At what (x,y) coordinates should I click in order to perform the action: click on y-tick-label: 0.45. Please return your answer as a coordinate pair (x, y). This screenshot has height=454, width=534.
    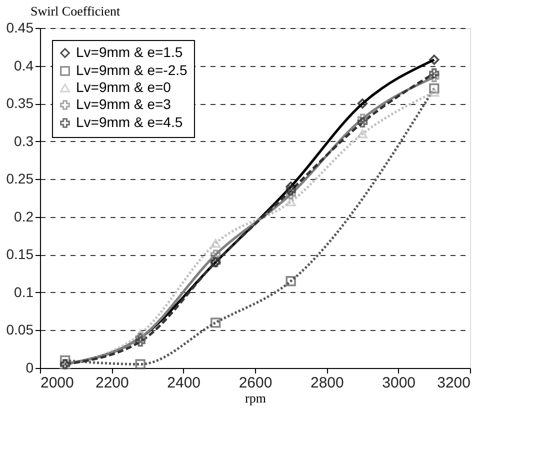
    Looking at the image, I should click on (20, 28).